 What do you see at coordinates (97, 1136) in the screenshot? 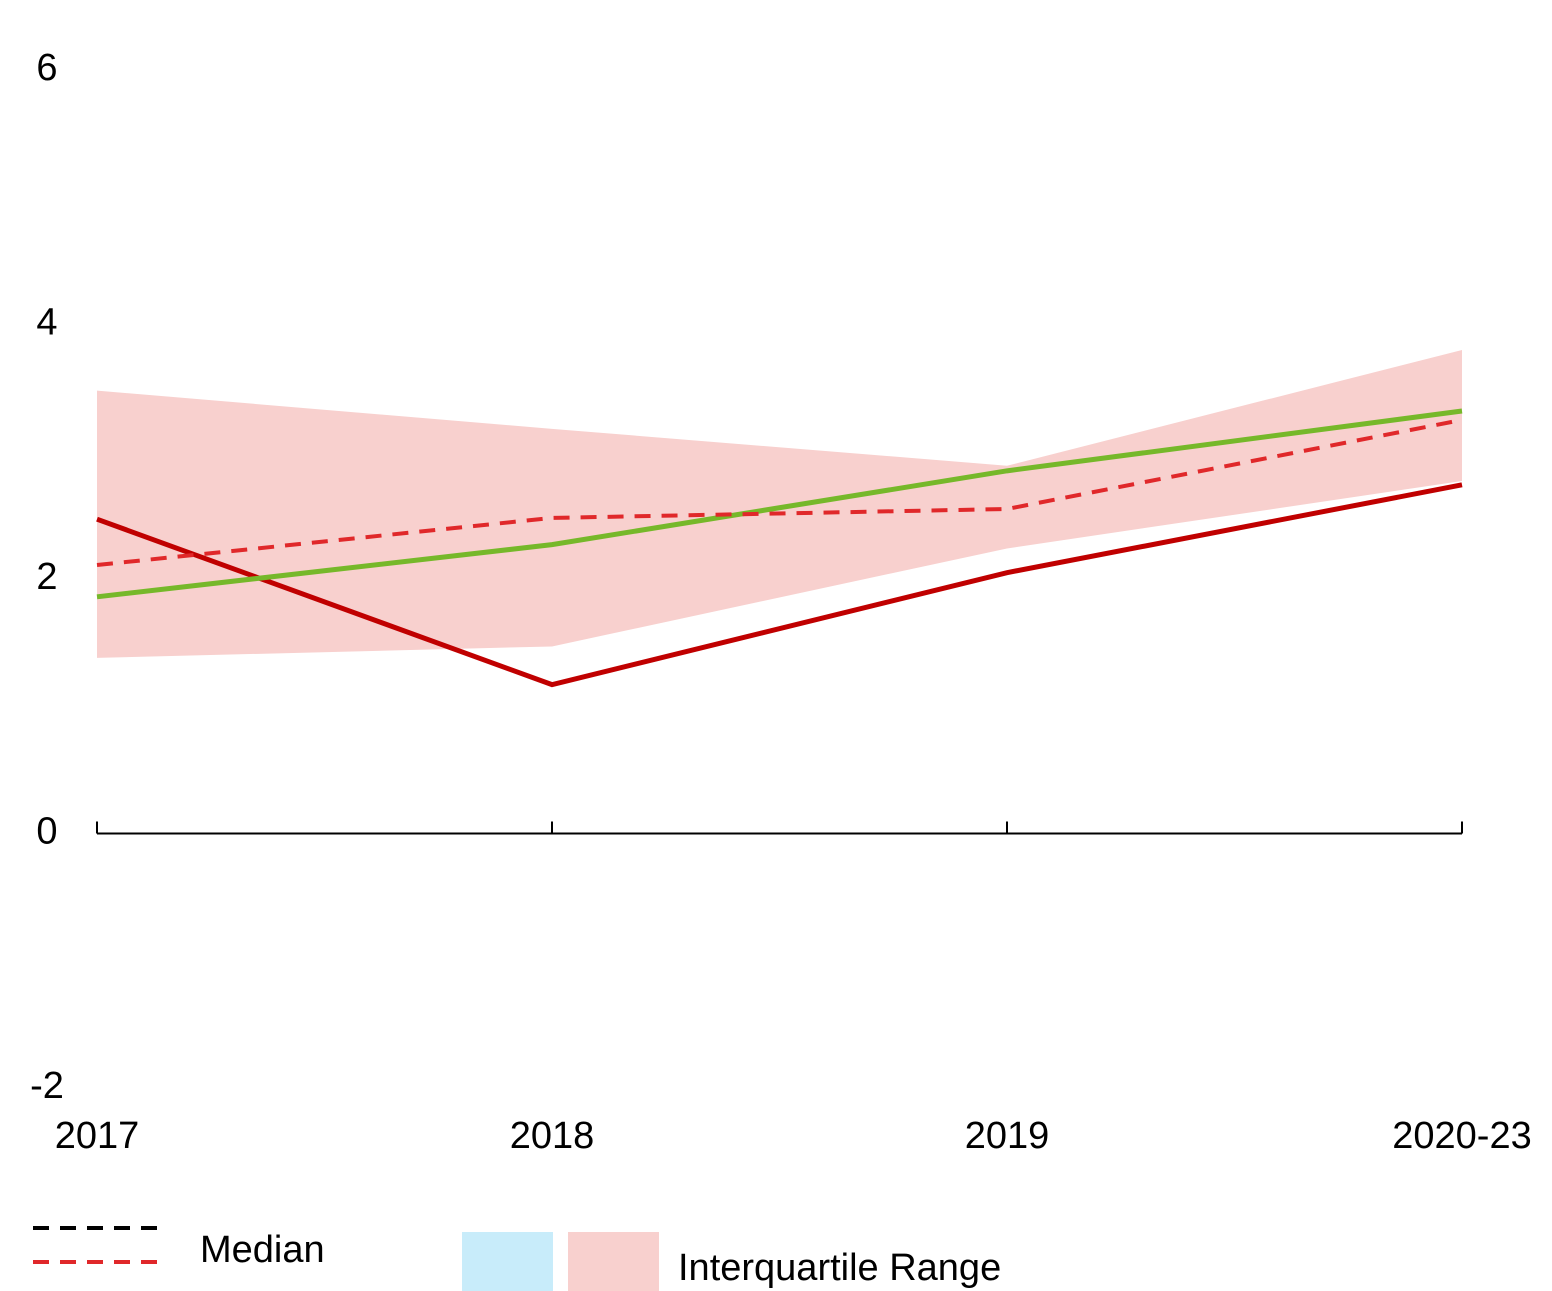
I see `x-tick-label: 2017` at bounding box center [97, 1136].